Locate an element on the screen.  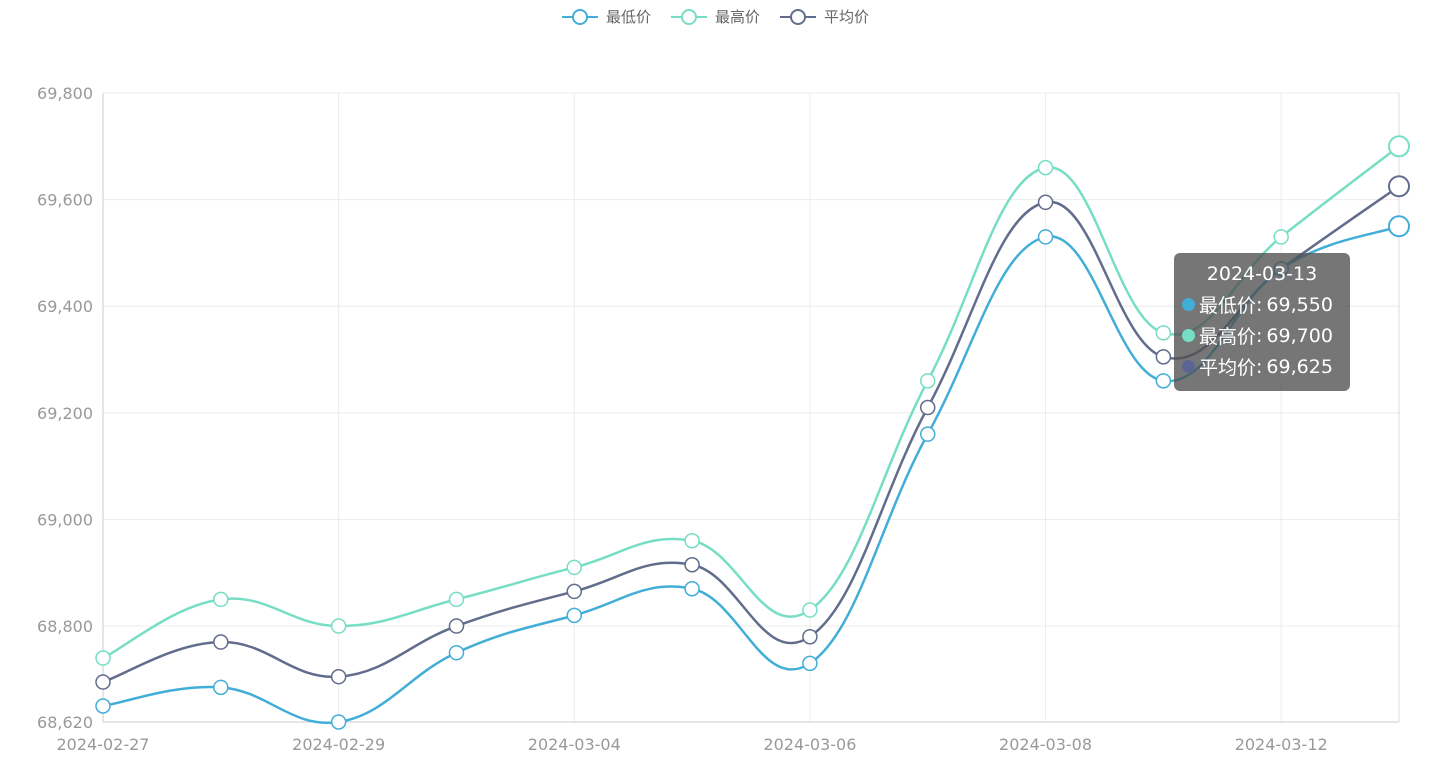
tooltip-name-low: 最低价 is located at coordinates (1228, 306).